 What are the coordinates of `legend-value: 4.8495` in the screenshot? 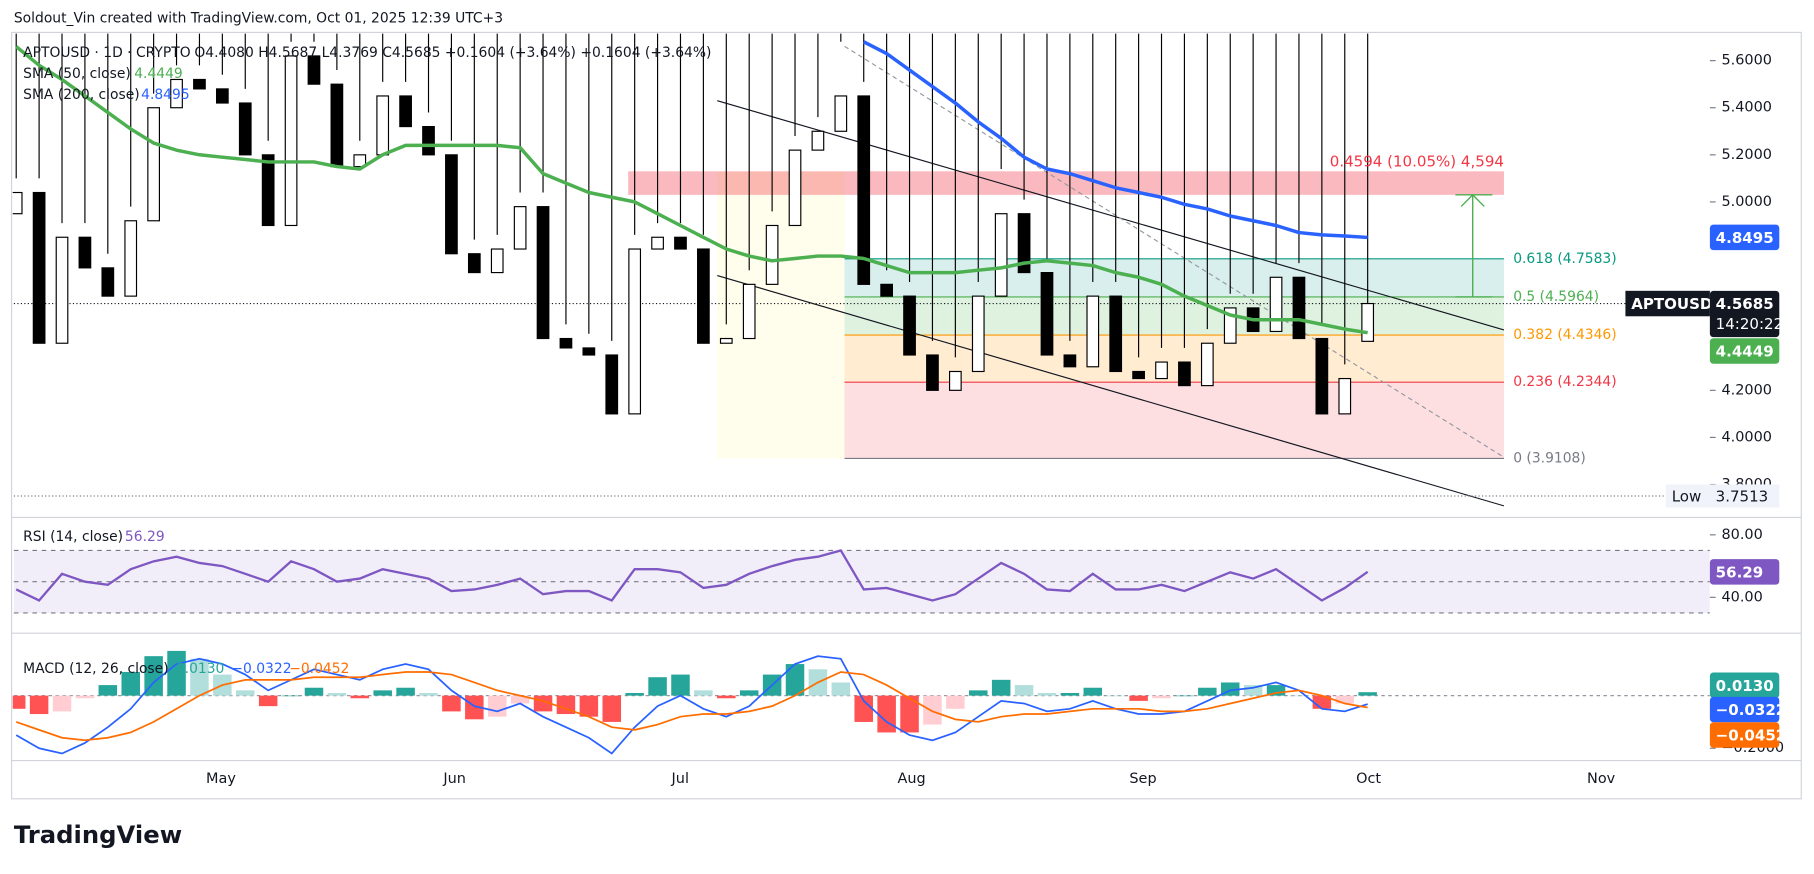 It's located at (165, 95).